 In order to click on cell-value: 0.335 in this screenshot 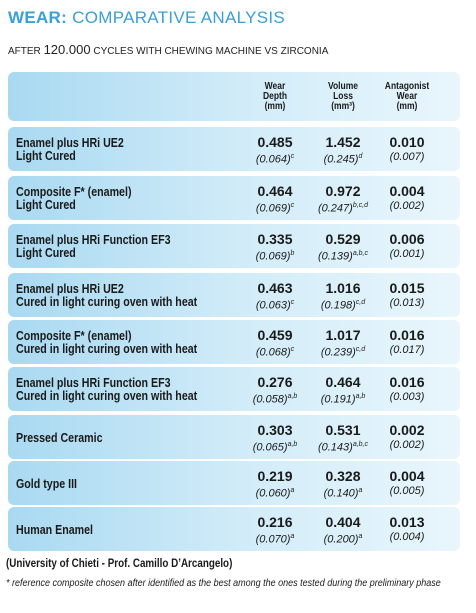, I will do `click(275, 239)`.